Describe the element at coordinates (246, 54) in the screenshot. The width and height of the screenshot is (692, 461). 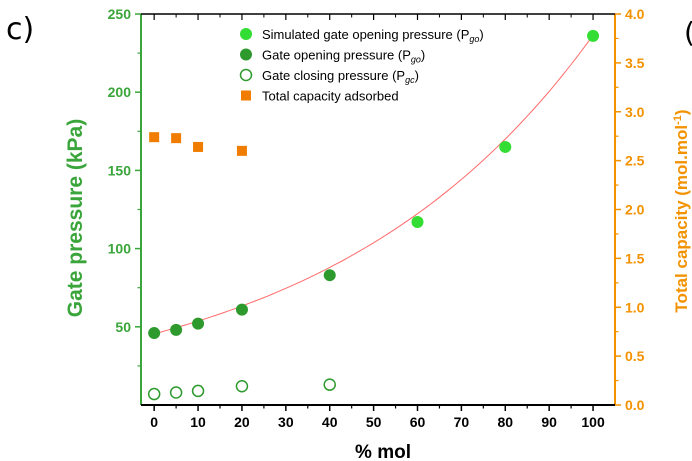
I see `legend-marker-opening` at that location.